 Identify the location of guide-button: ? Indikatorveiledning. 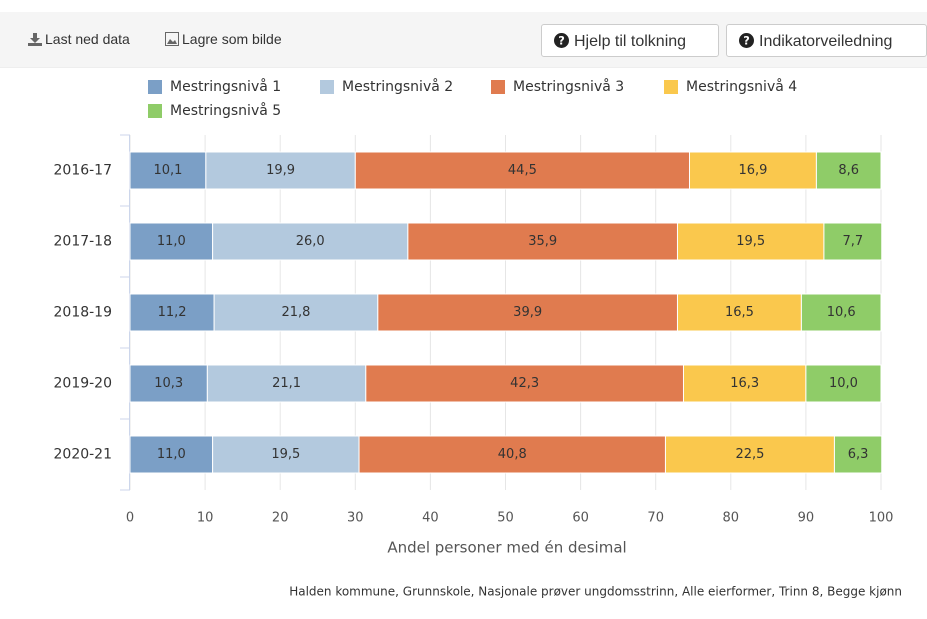
(826, 40).